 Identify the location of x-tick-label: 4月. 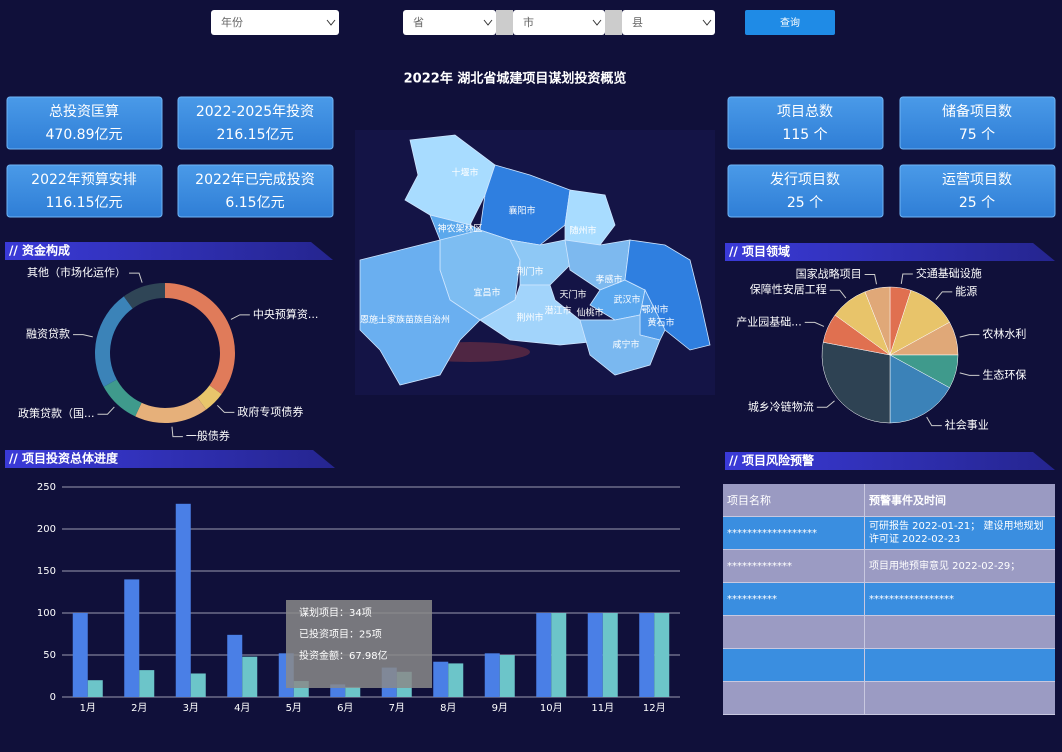
(242, 708).